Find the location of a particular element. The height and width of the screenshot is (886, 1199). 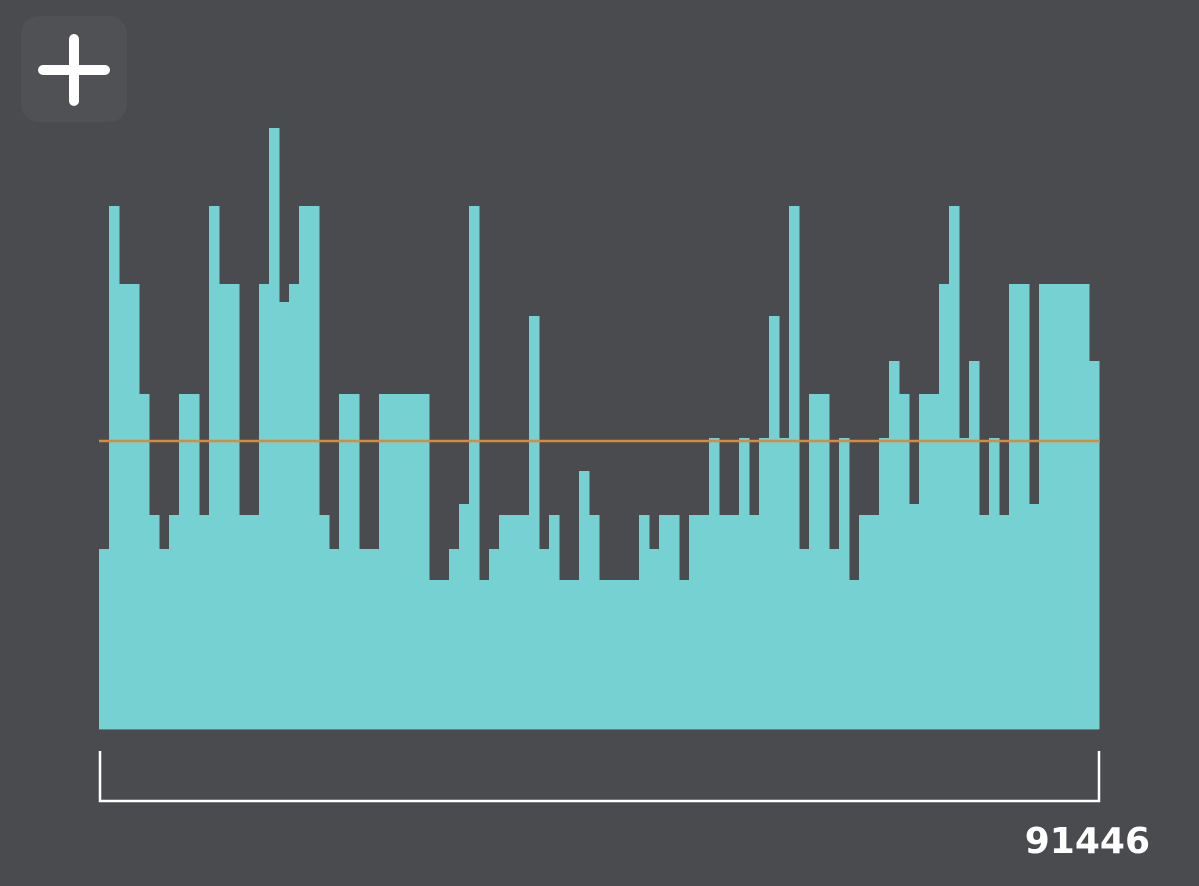

range-bracket is located at coordinates (599, 777).